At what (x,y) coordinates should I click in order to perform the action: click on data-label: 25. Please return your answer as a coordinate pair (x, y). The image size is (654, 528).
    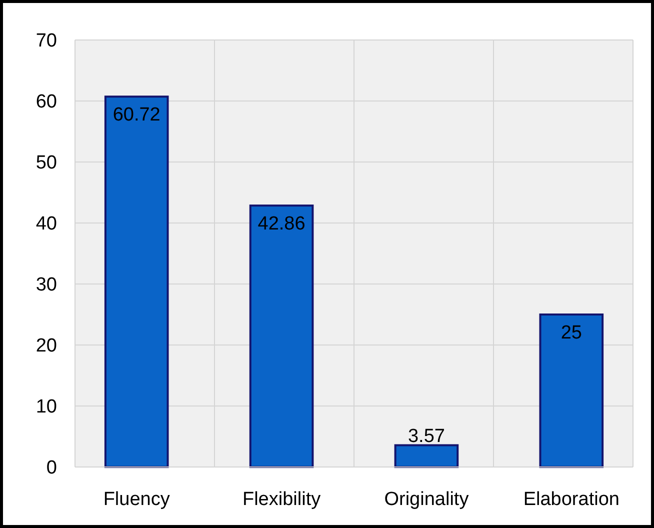
    Looking at the image, I should click on (571, 333).